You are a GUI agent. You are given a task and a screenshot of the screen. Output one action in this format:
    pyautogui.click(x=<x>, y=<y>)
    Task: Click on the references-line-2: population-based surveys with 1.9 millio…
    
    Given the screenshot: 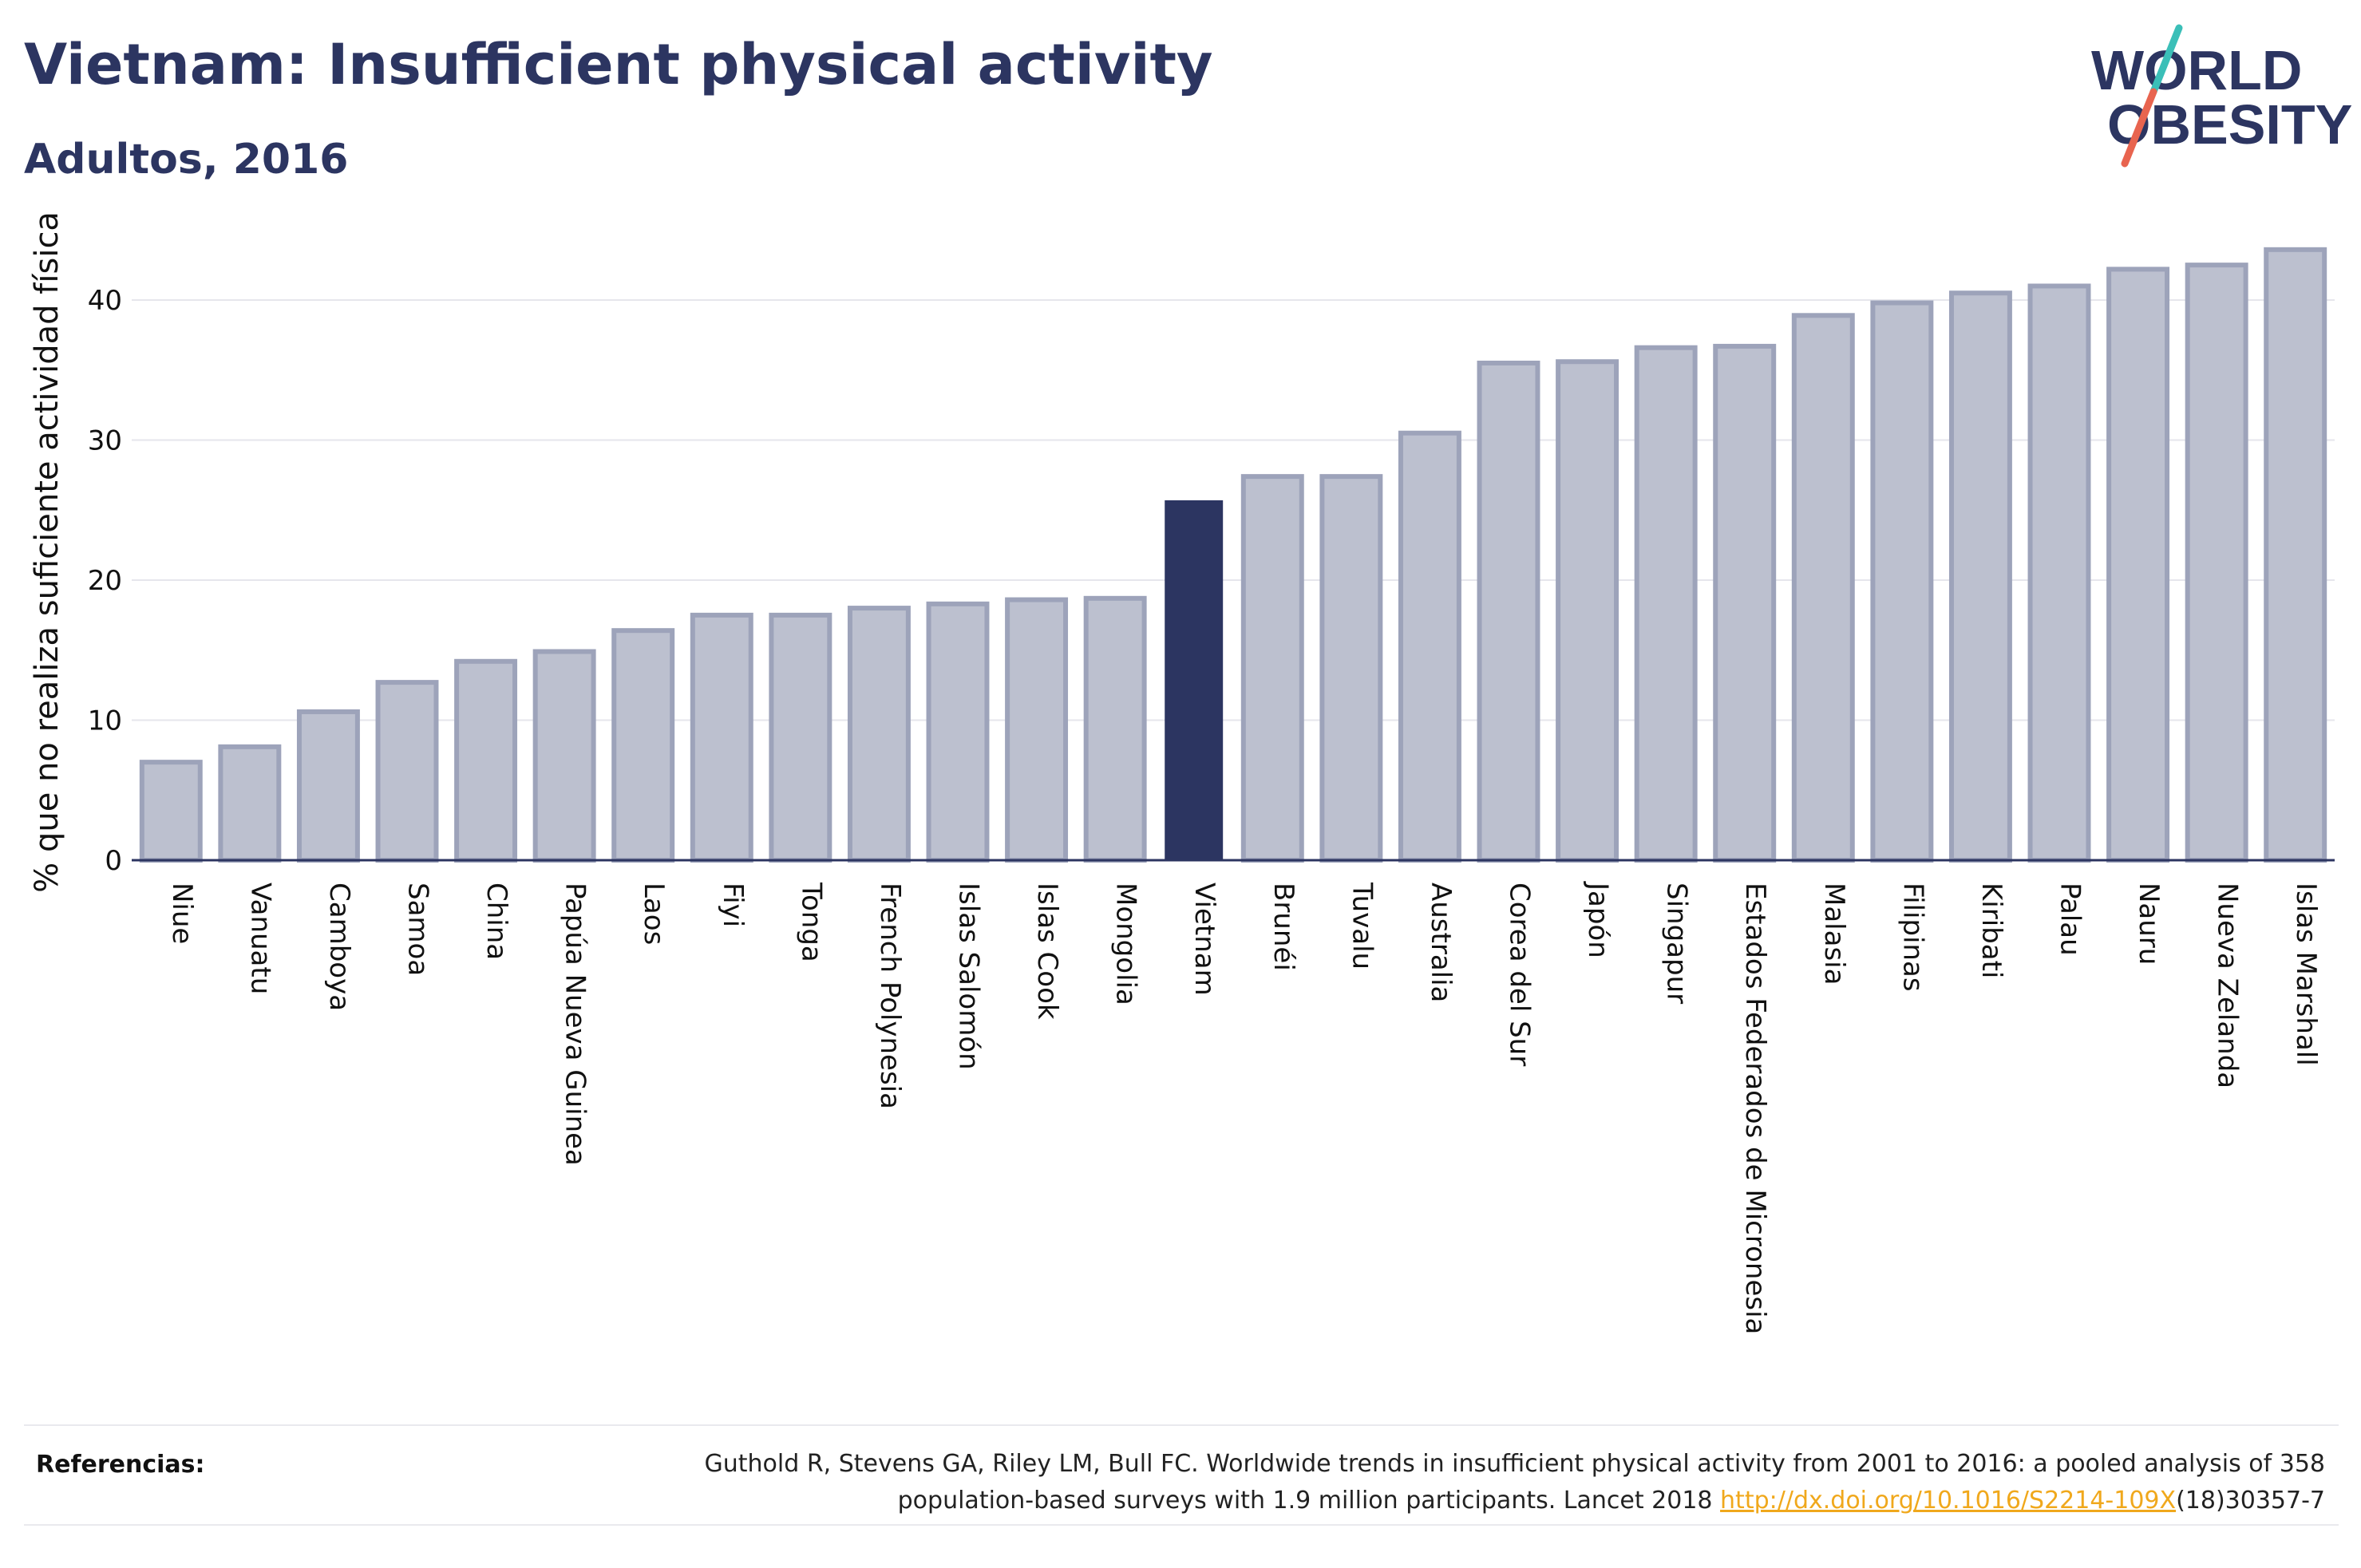 What is the action you would take?
    pyautogui.click(x=1407, y=1501)
    